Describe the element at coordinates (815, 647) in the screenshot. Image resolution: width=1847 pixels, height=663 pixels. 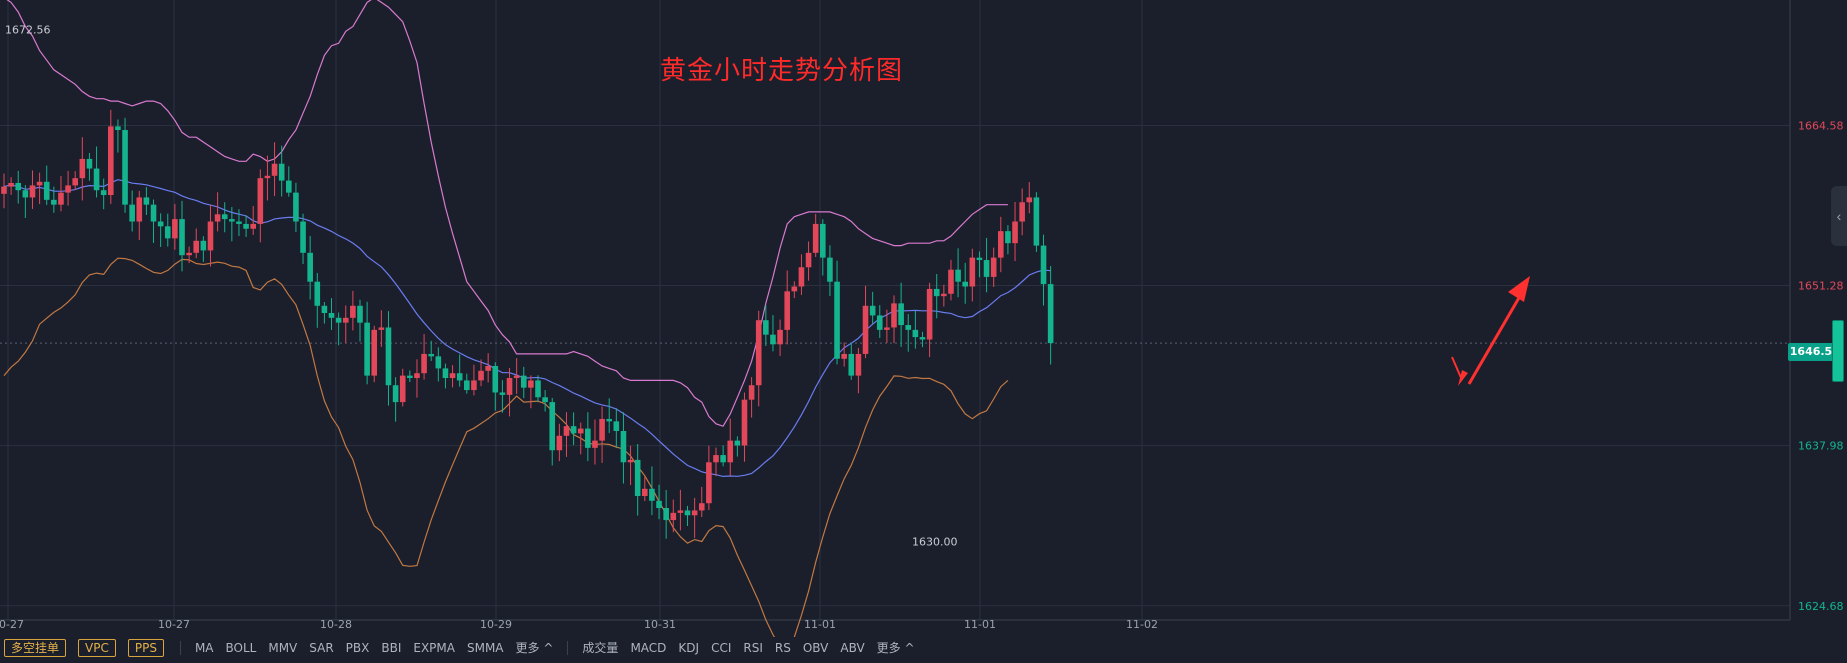
I see `indicator-obv: OBV` at that location.